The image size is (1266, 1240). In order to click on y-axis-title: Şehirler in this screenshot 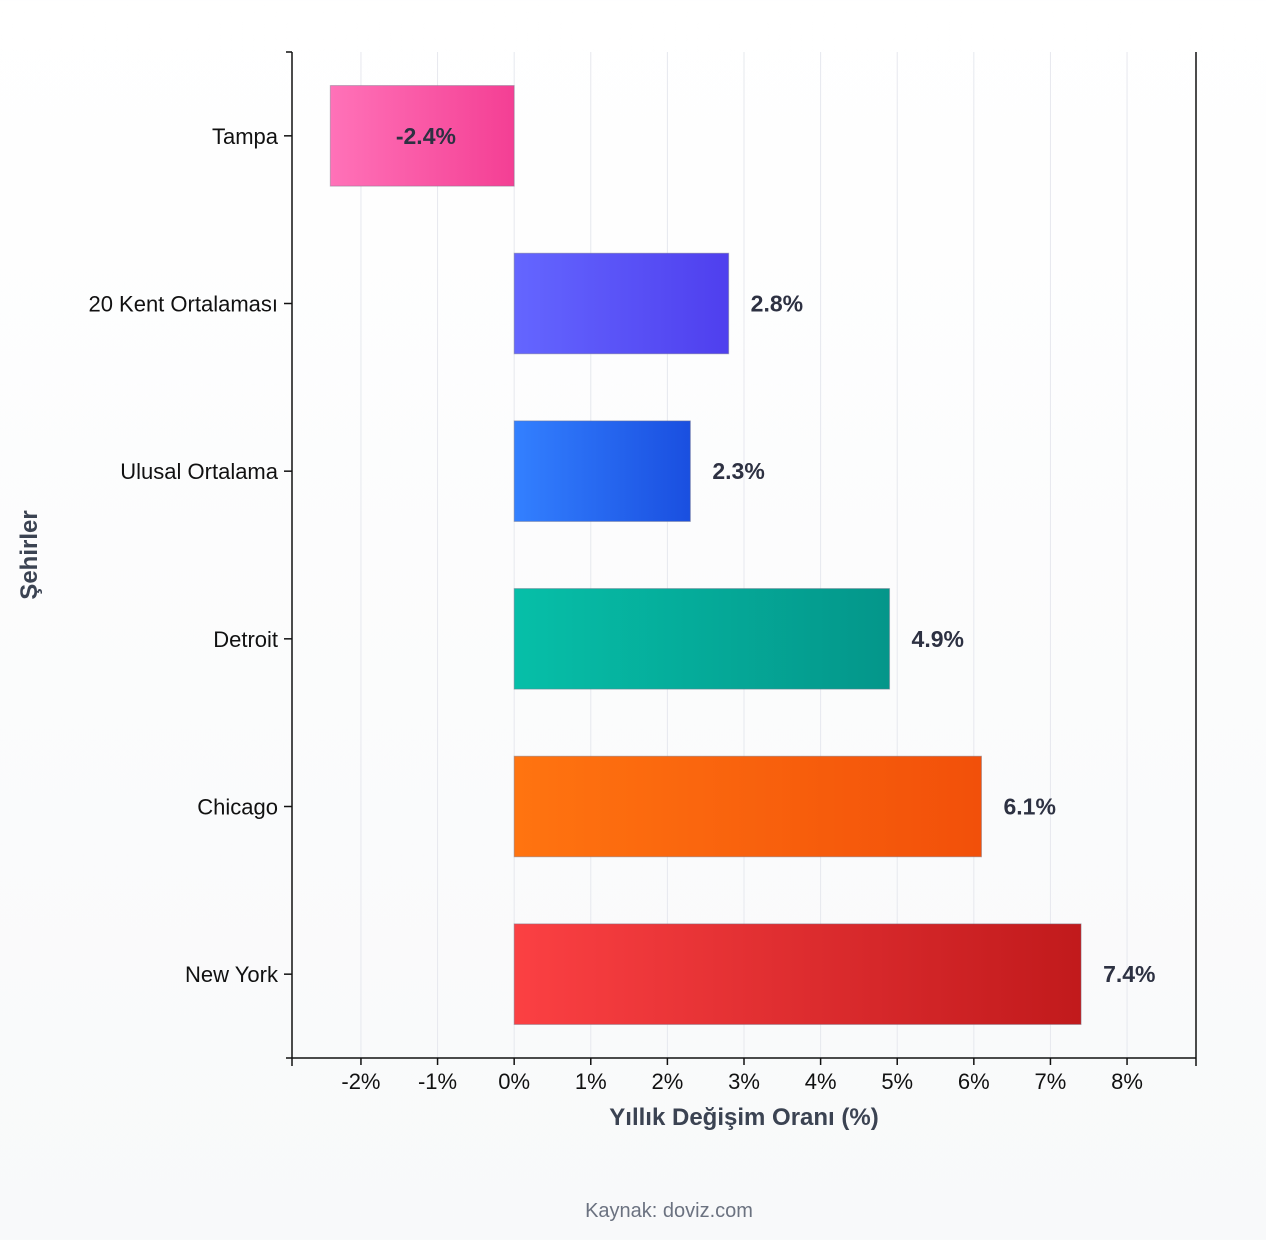, I will do `click(29, 554)`.